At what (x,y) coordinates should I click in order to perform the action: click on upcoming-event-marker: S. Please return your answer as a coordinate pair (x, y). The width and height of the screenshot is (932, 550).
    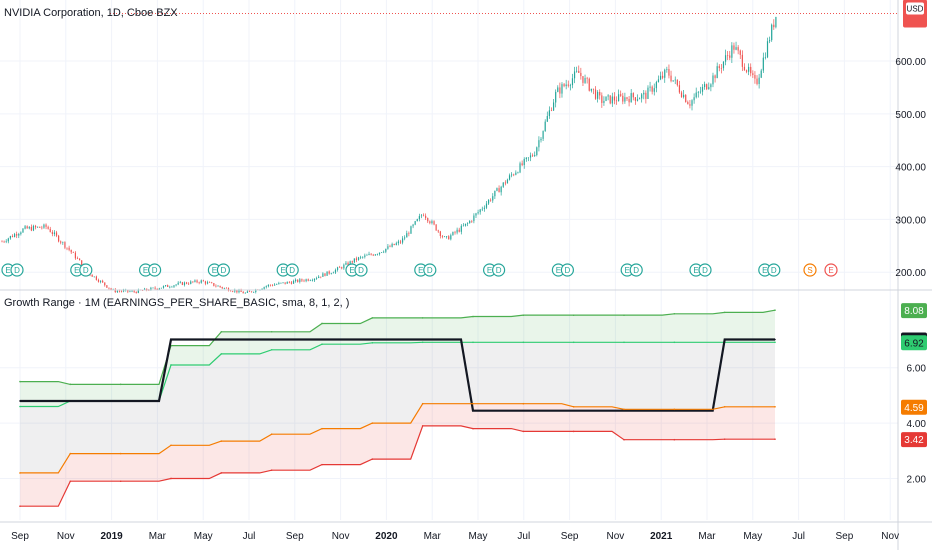
    Looking at the image, I should click on (810, 270).